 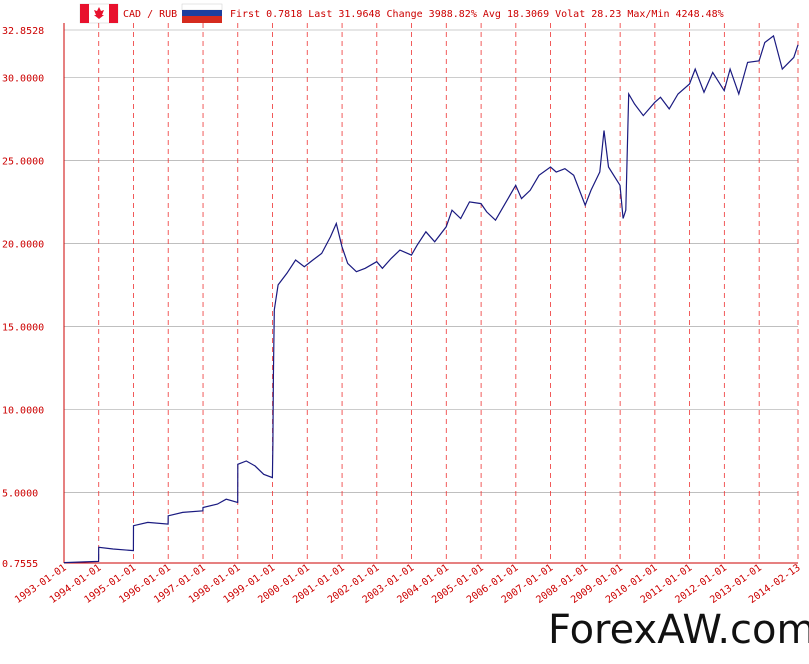 What do you see at coordinates (23, 327) in the screenshot?
I see `y-tick-label: 15.0000` at bounding box center [23, 327].